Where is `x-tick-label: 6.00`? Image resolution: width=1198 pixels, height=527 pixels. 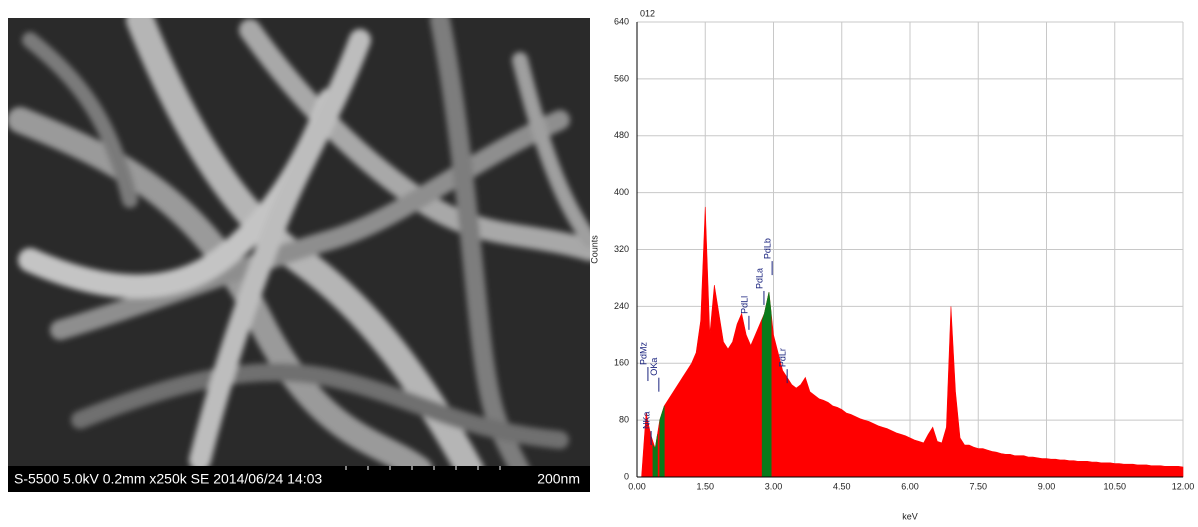
x-tick-label: 6.00 is located at coordinates (910, 486).